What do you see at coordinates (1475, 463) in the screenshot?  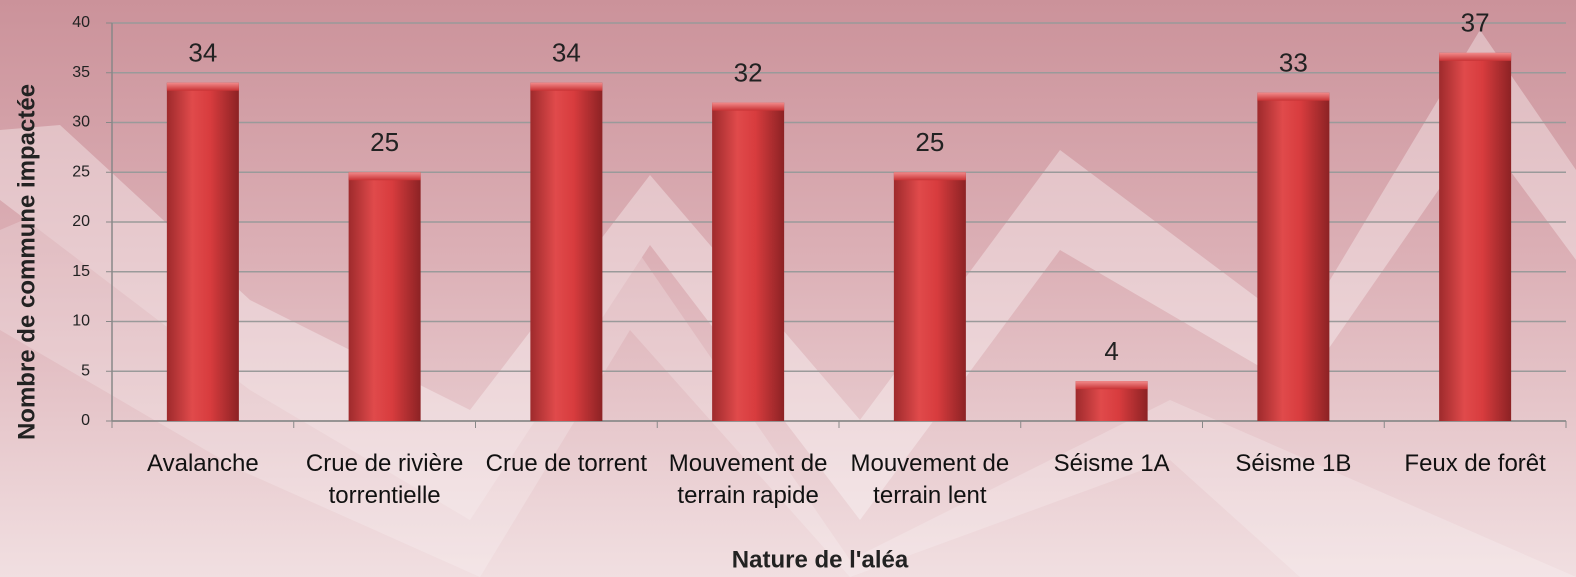 I see `x-tick-label: Feux de forêt` at bounding box center [1475, 463].